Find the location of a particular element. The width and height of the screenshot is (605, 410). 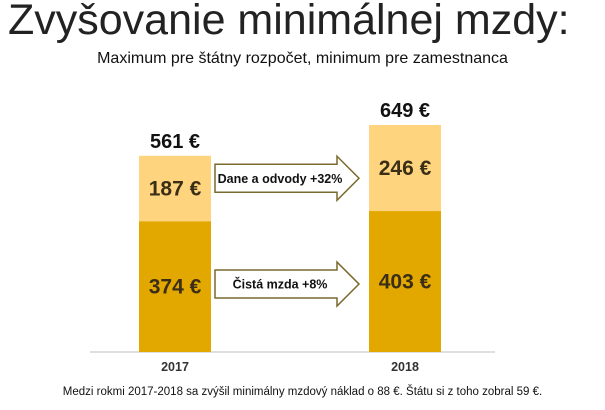

bar-segment-2017-bottom is located at coordinates (175, 286).